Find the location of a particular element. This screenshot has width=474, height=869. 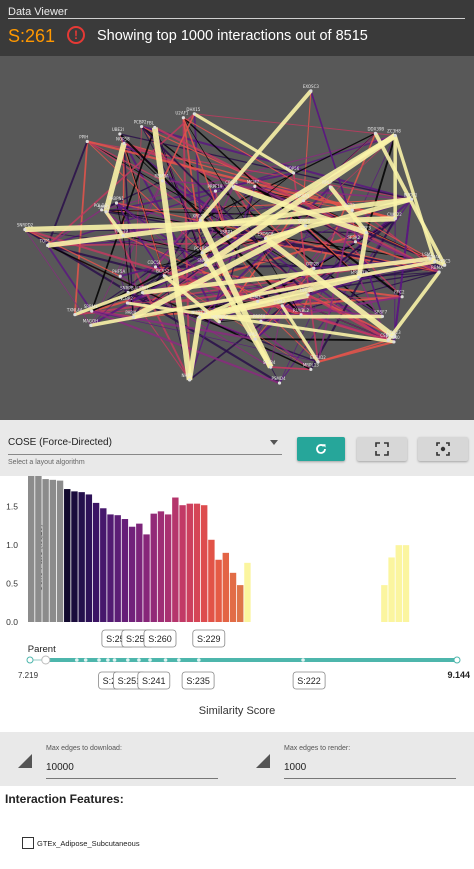

slider-max-handle is located at coordinates (457, 660).